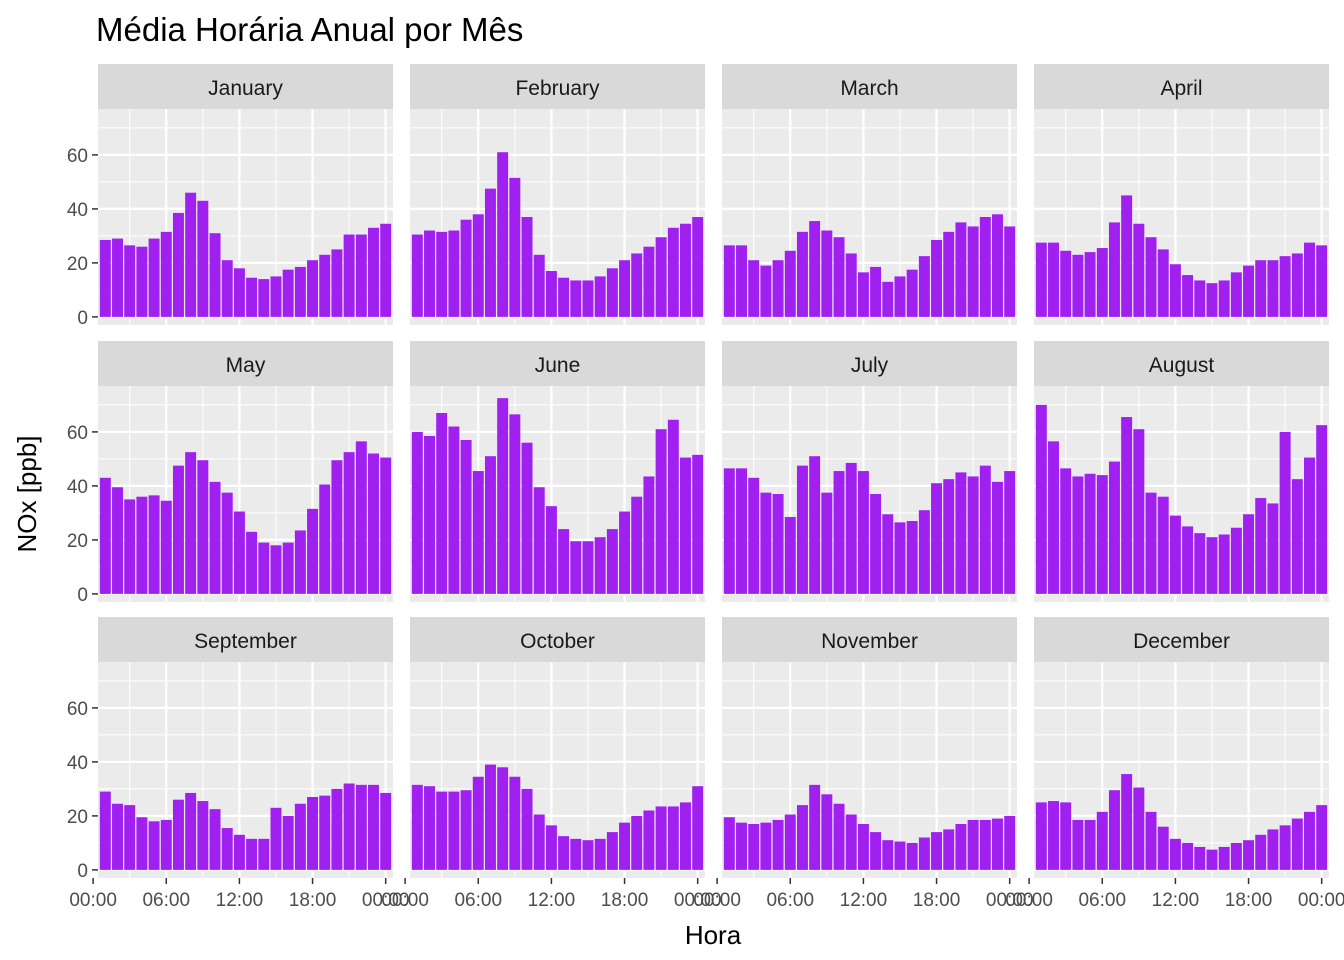  Describe the element at coordinates (554, 194) in the screenshot. I see `facet-panel-february: February` at that location.